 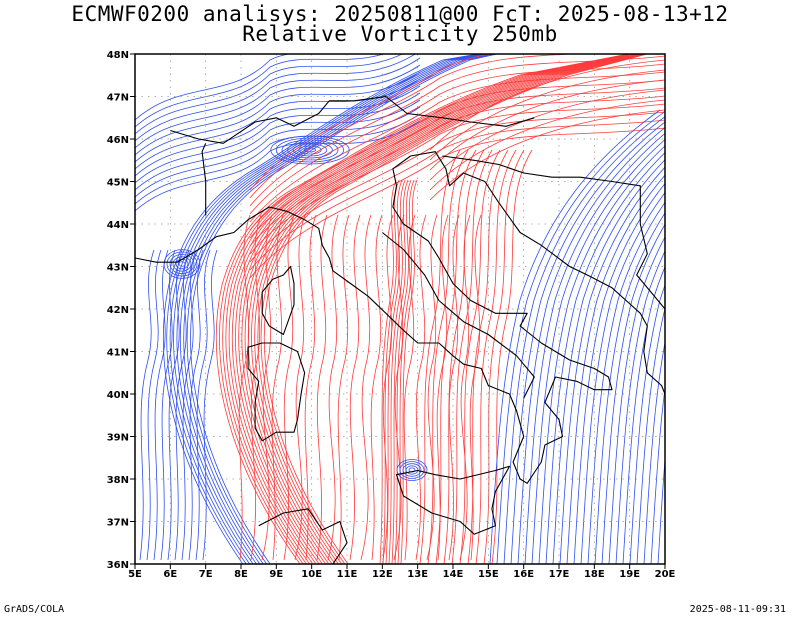 What do you see at coordinates (523, 574) in the screenshot?
I see `lon-label: 16E` at bounding box center [523, 574].